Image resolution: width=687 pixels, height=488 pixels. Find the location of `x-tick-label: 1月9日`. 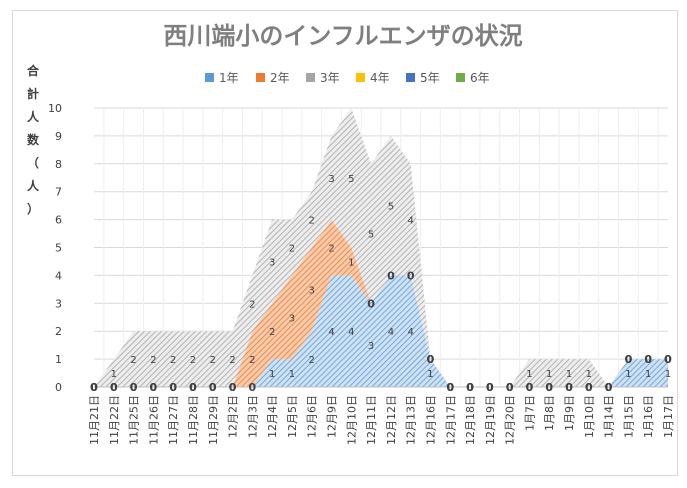

x-tick-label: 1月9日 is located at coordinates (569, 413).